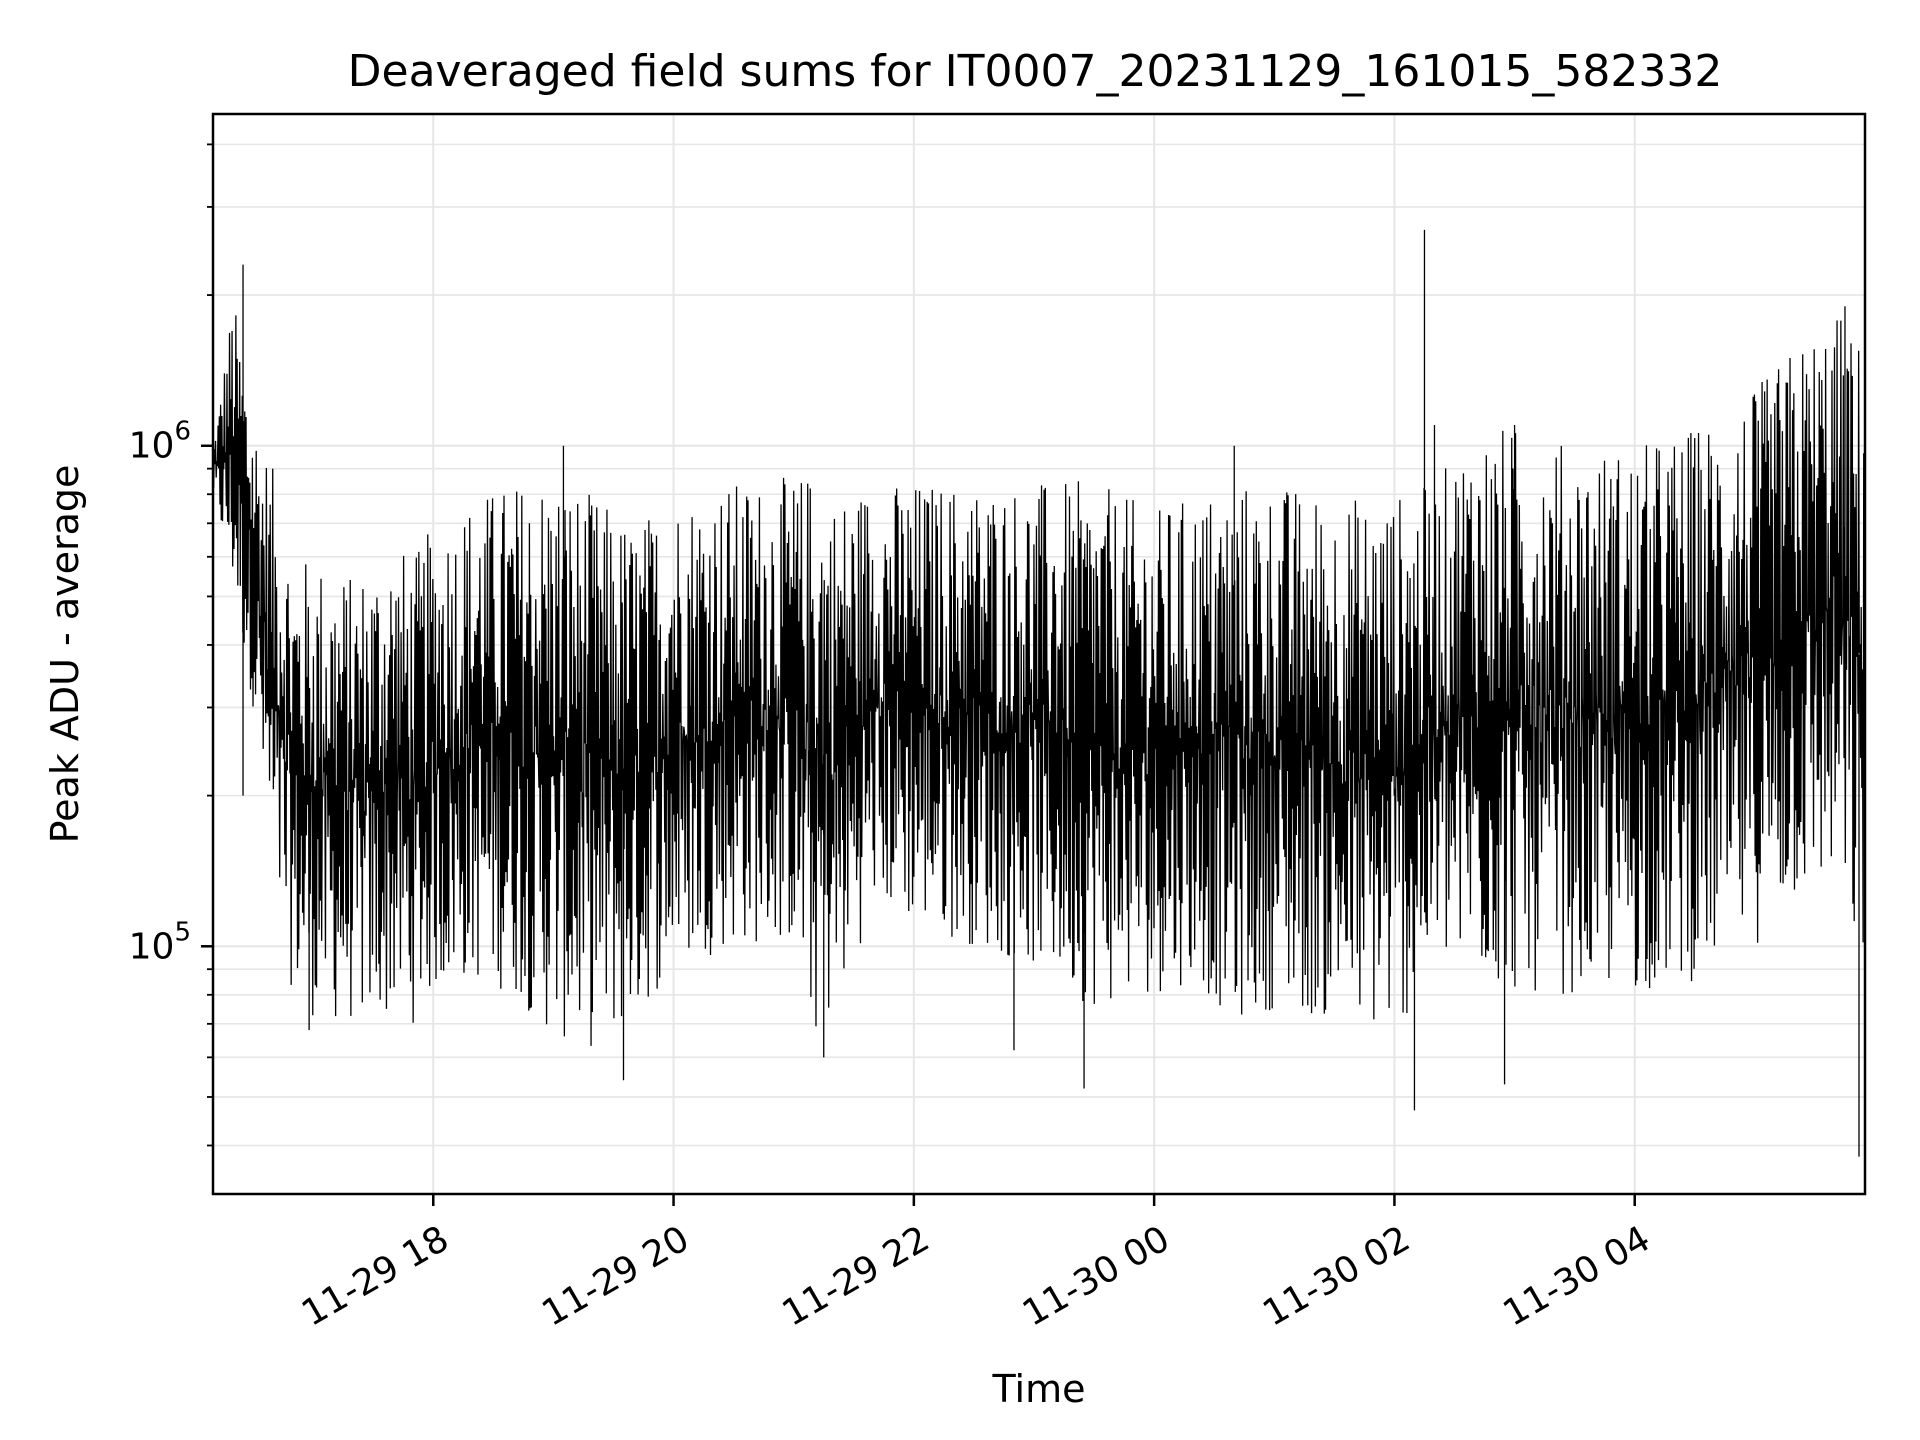 The image size is (1920, 1440). What do you see at coordinates (182, 932) in the screenshot?
I see `y-tick-exponent: 5` at bounding box center [182, 932].